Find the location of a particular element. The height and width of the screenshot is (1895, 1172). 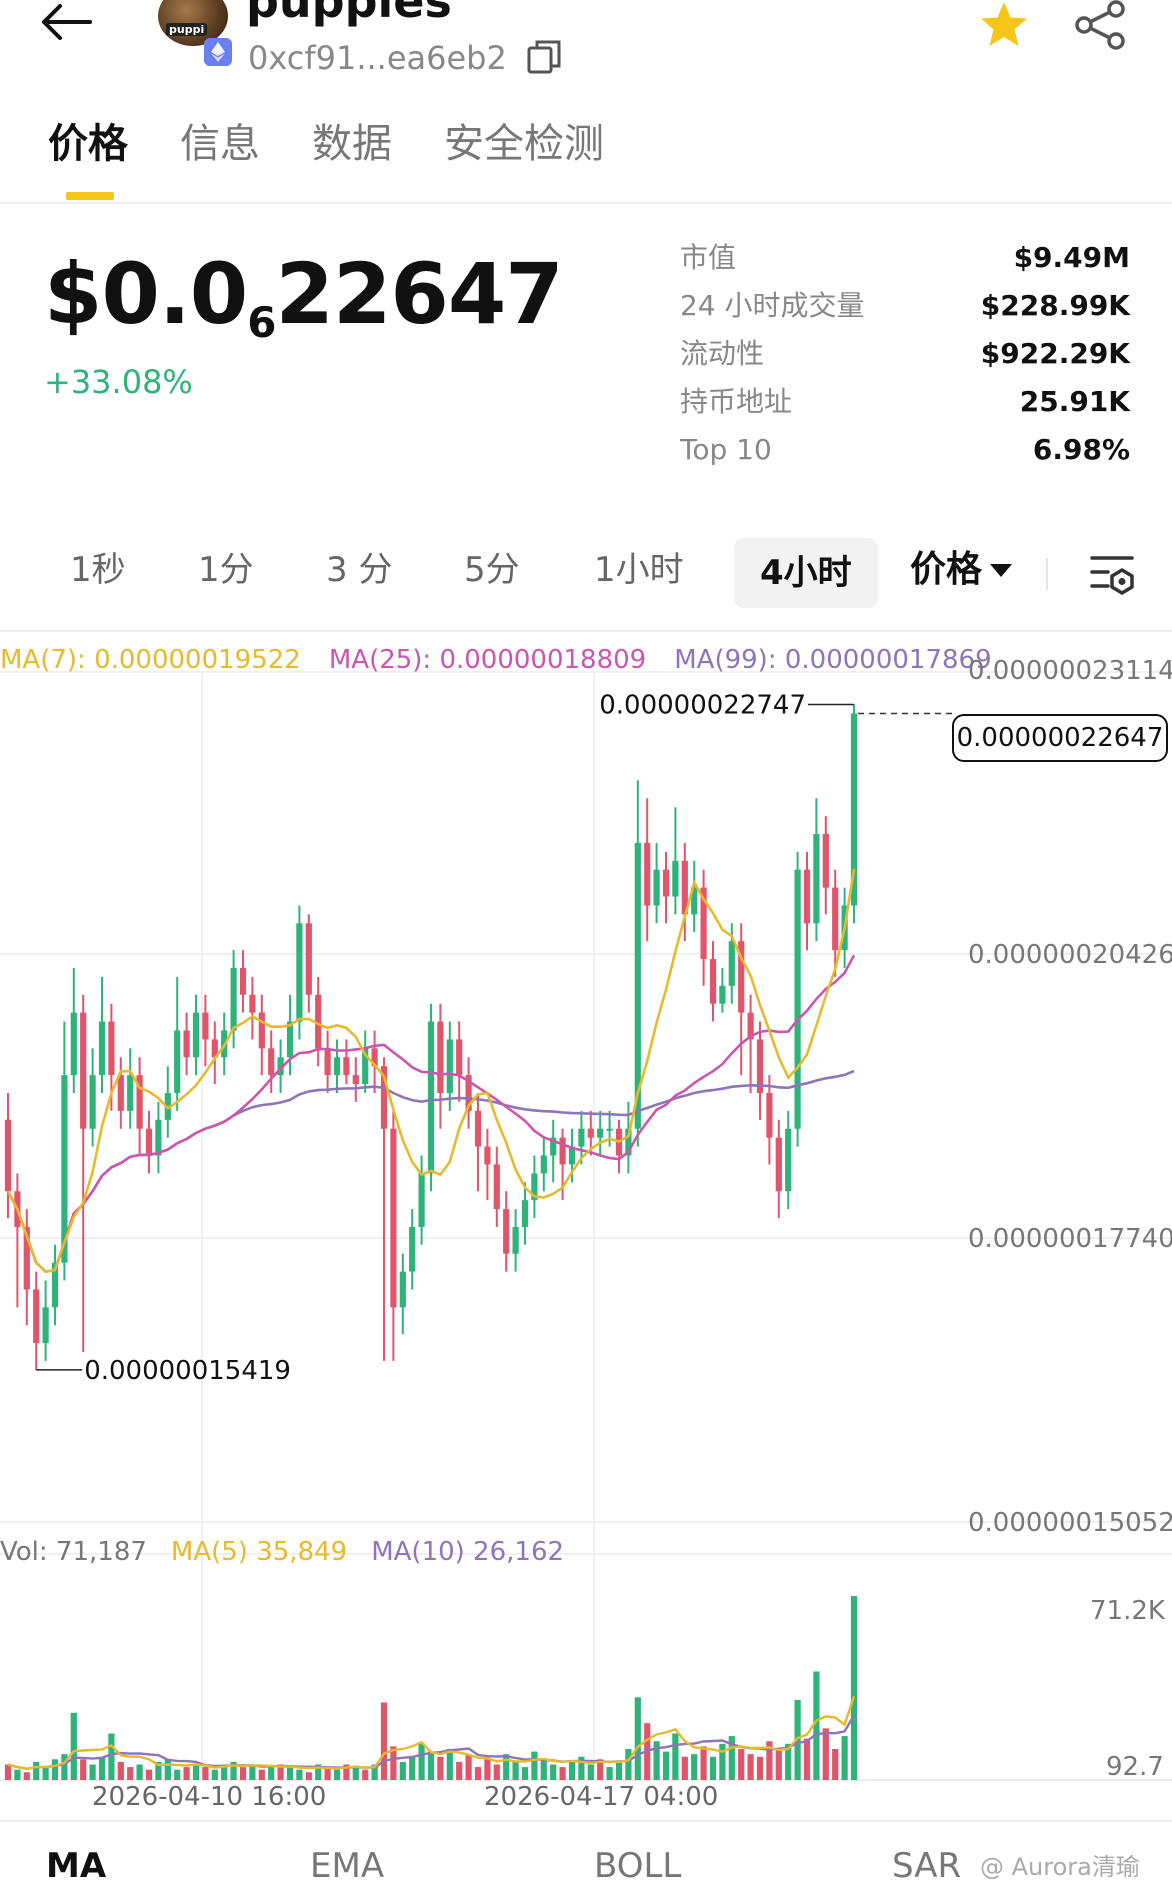

tab-info: 信息 is located at coordinates (220, 144).